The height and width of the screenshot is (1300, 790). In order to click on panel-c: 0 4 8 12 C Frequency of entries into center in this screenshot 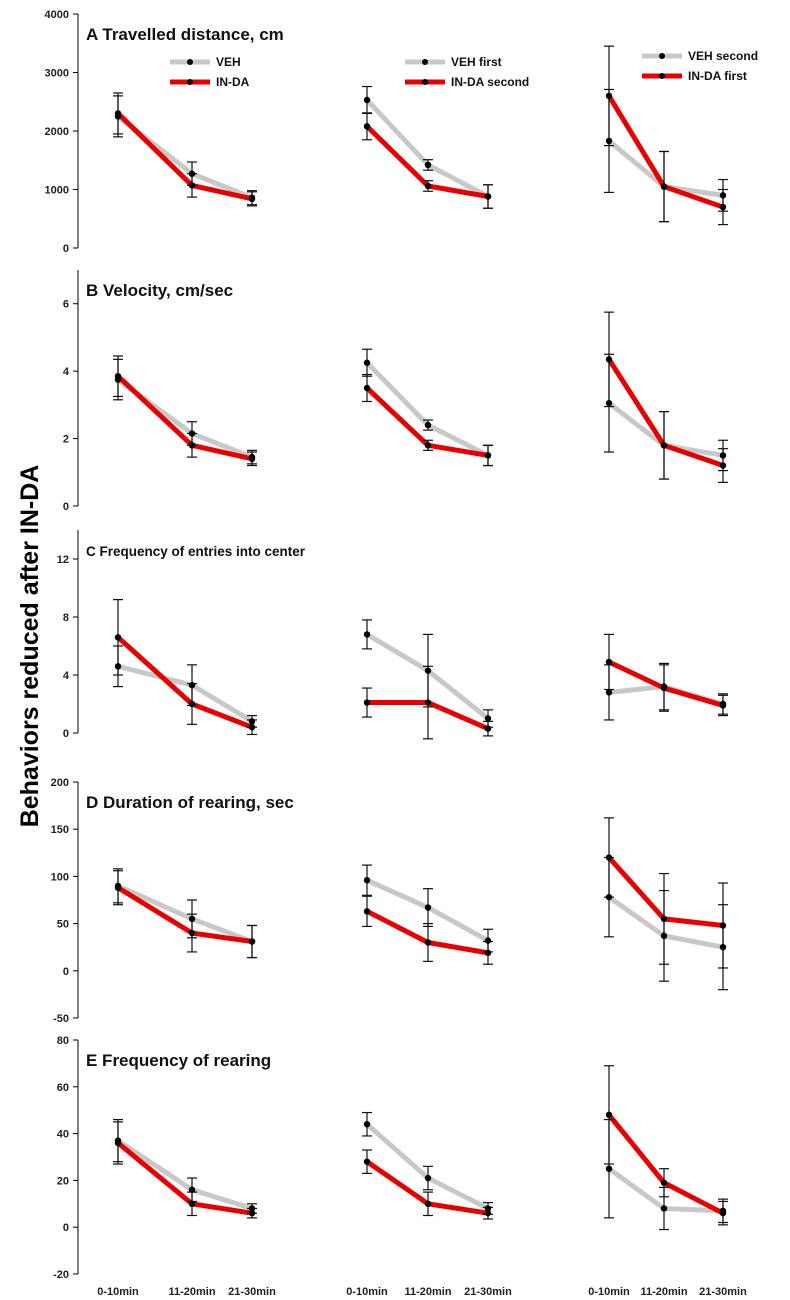, I will do `click(392, 635)`.